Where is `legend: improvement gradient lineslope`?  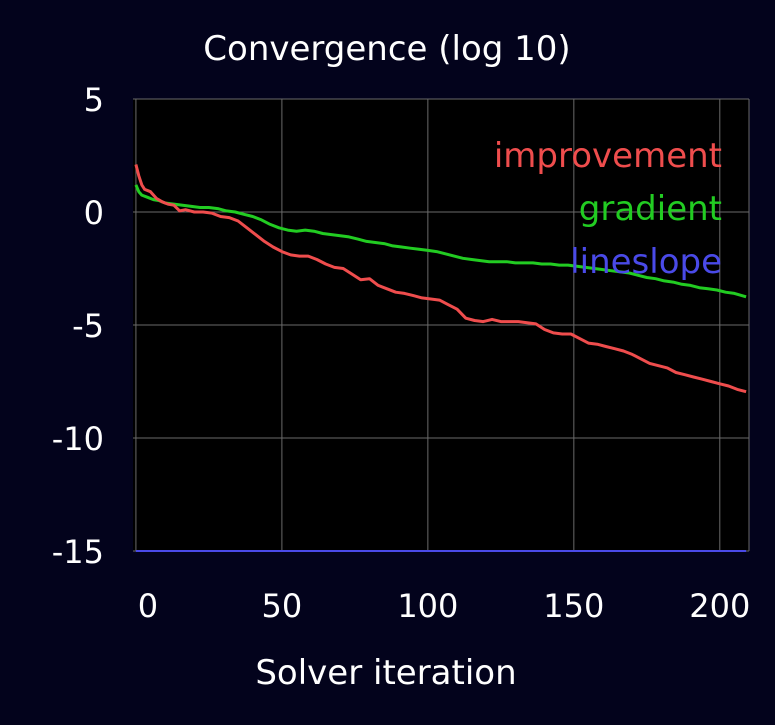
legend: improvement gradient lineslope is located at coordinates (608, 209).